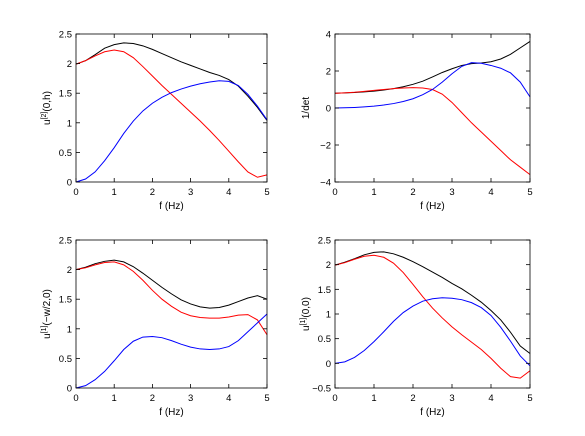  I want to click on y-axis-label-rest: (0,0), so click(306, 307).